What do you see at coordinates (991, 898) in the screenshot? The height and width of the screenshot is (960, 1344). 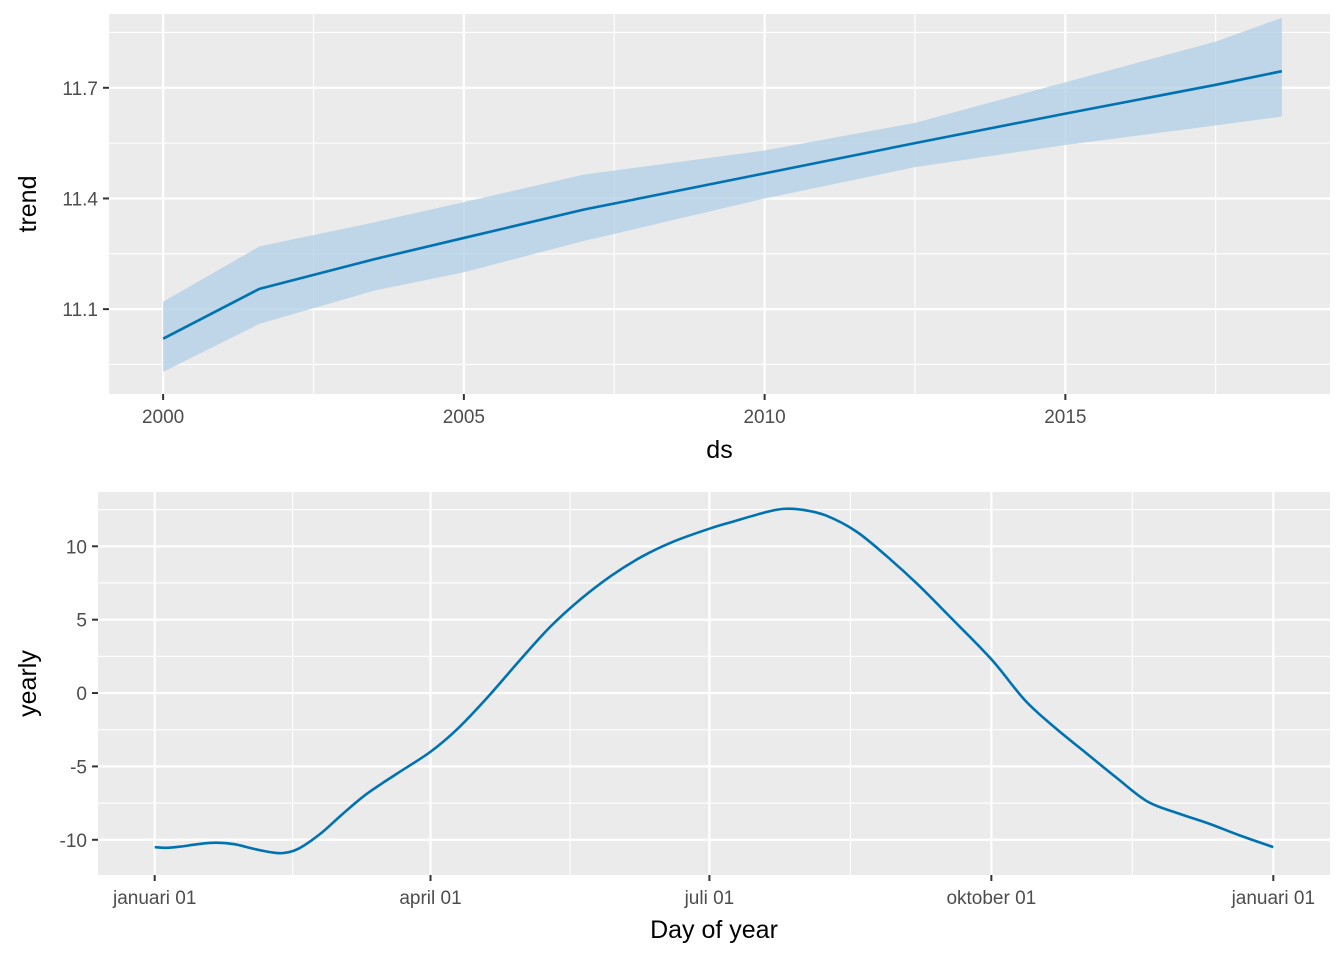 I see `yearly-x-tick-label: oktober 01` at bounding box center [991, 898].